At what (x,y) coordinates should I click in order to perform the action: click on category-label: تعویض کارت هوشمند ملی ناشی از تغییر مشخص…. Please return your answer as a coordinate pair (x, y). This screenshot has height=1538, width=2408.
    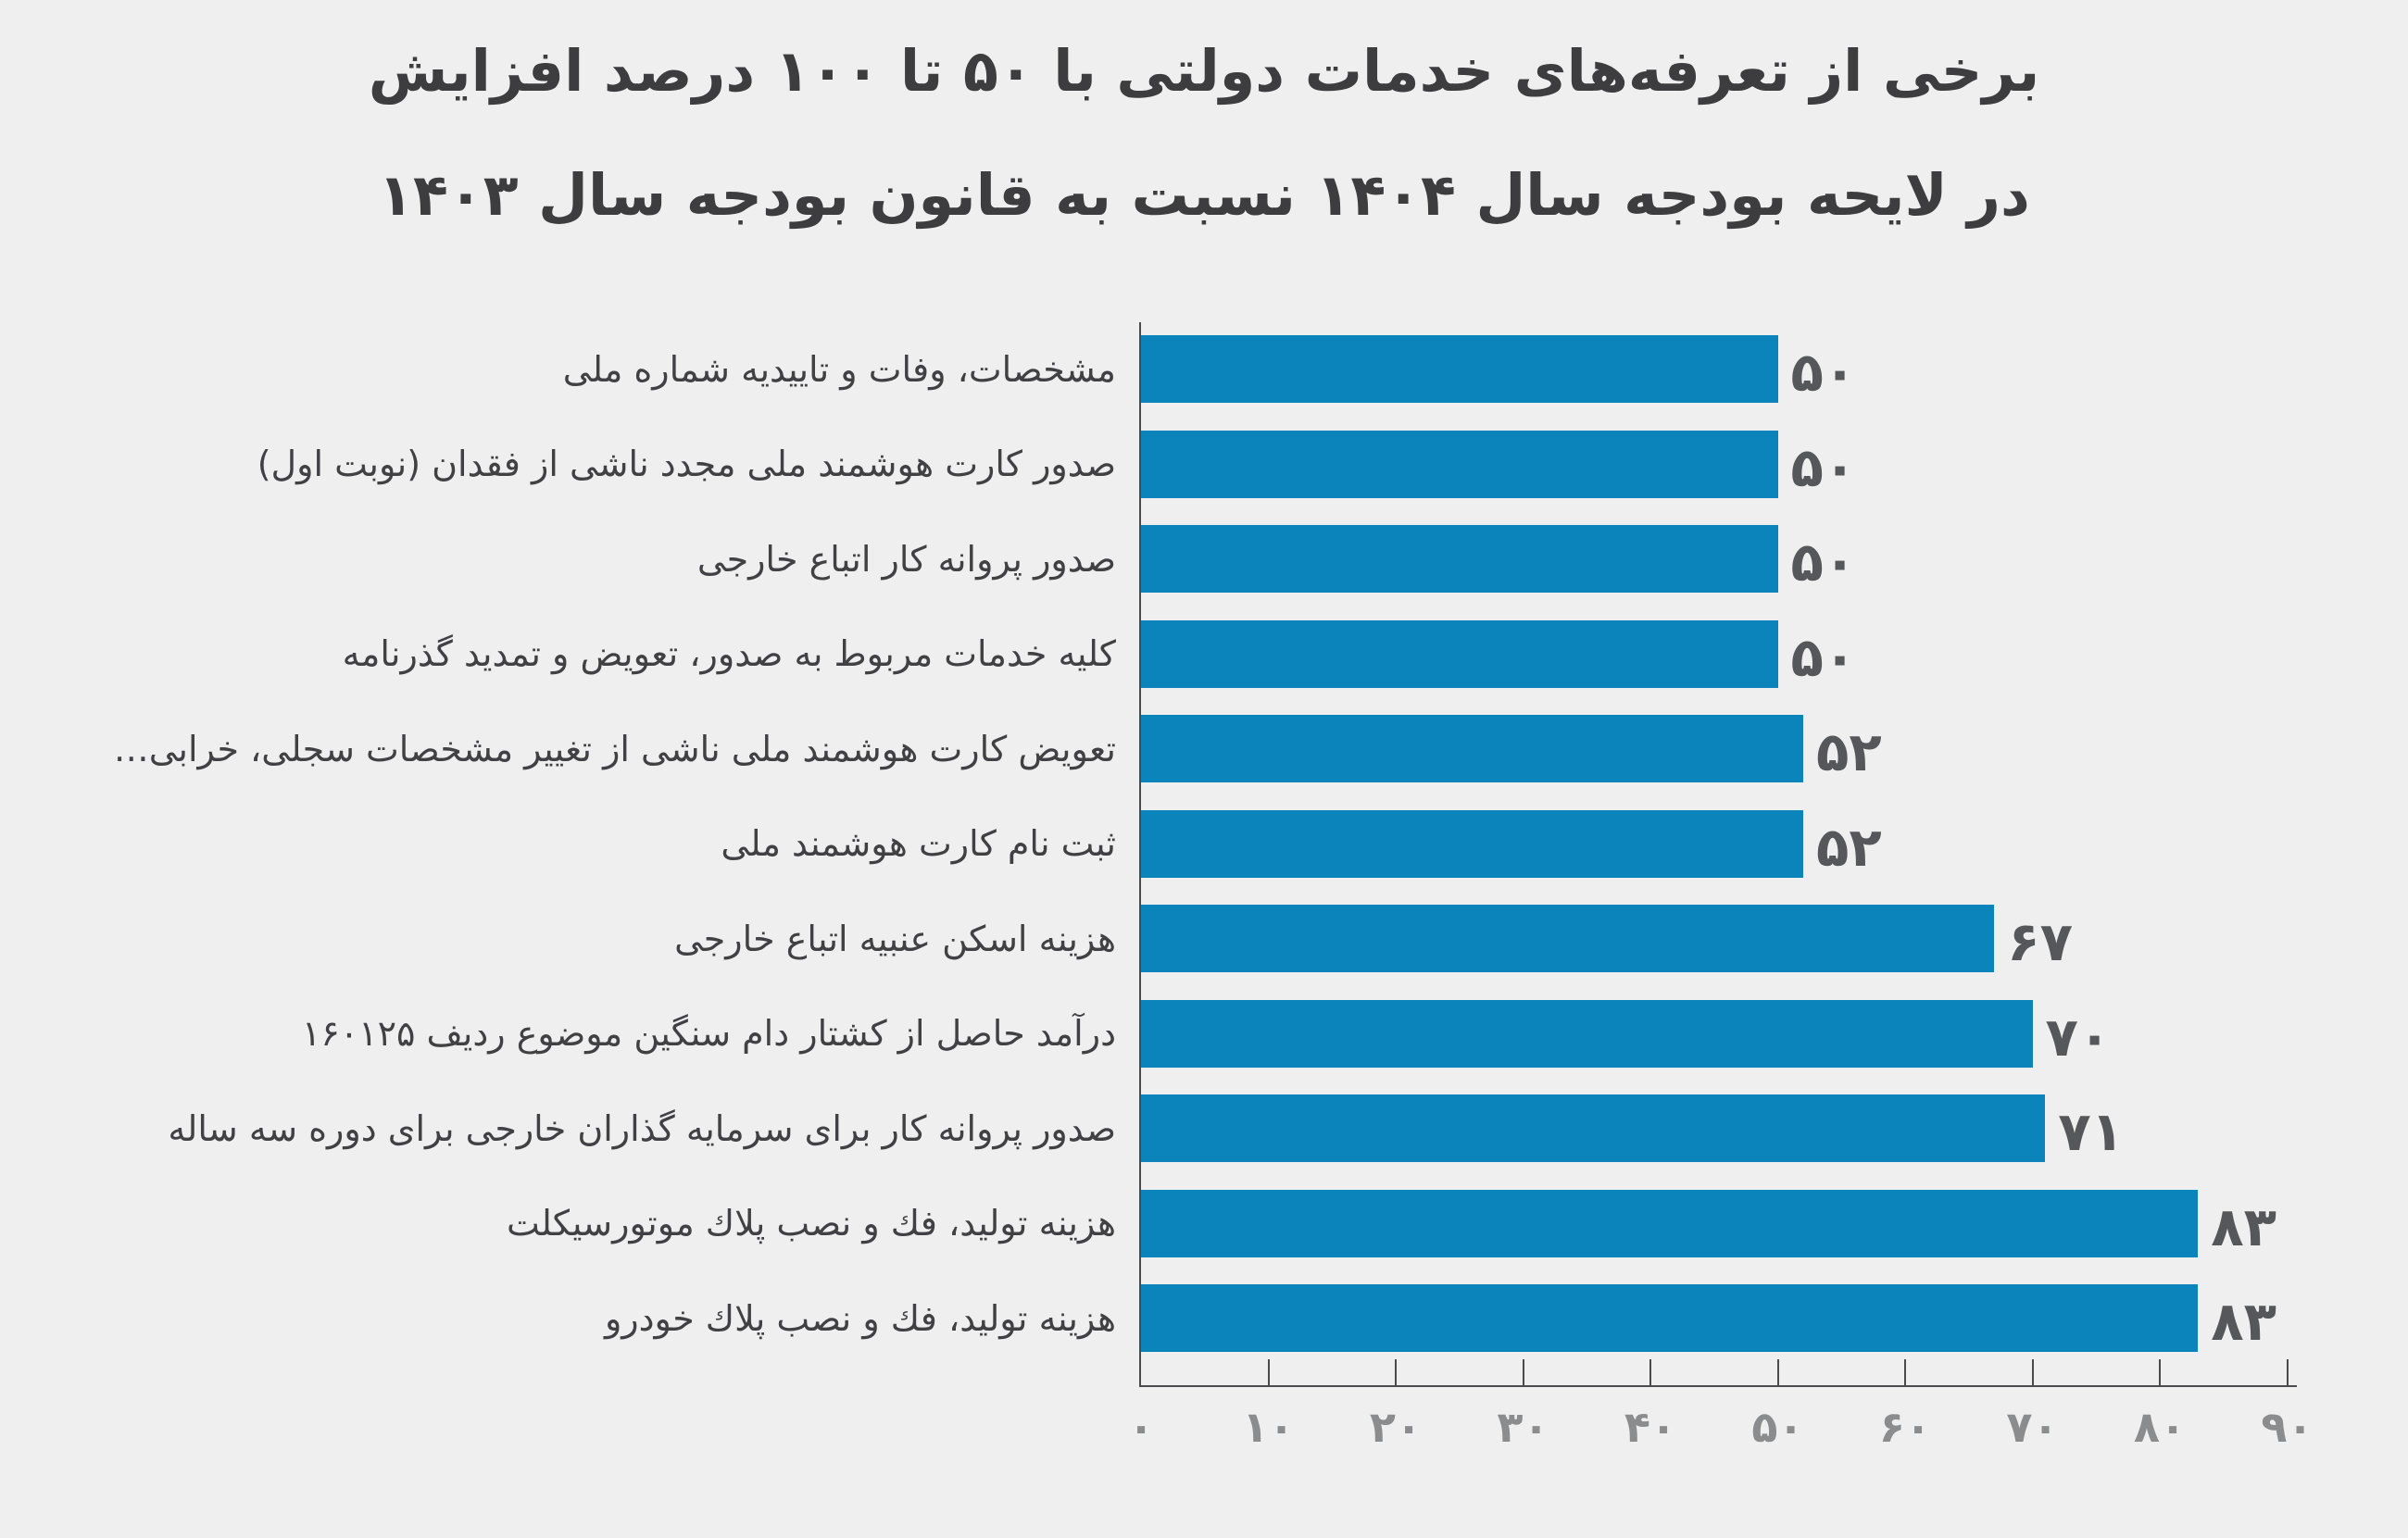
    Looking at the image, I should click on (614, 748).